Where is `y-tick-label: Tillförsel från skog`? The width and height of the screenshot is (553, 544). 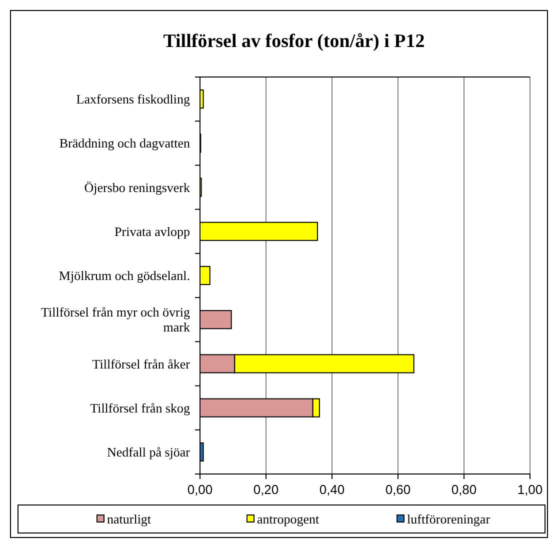 y-tick-label: Tillförsel från skog is located at coordinates (140, 408).